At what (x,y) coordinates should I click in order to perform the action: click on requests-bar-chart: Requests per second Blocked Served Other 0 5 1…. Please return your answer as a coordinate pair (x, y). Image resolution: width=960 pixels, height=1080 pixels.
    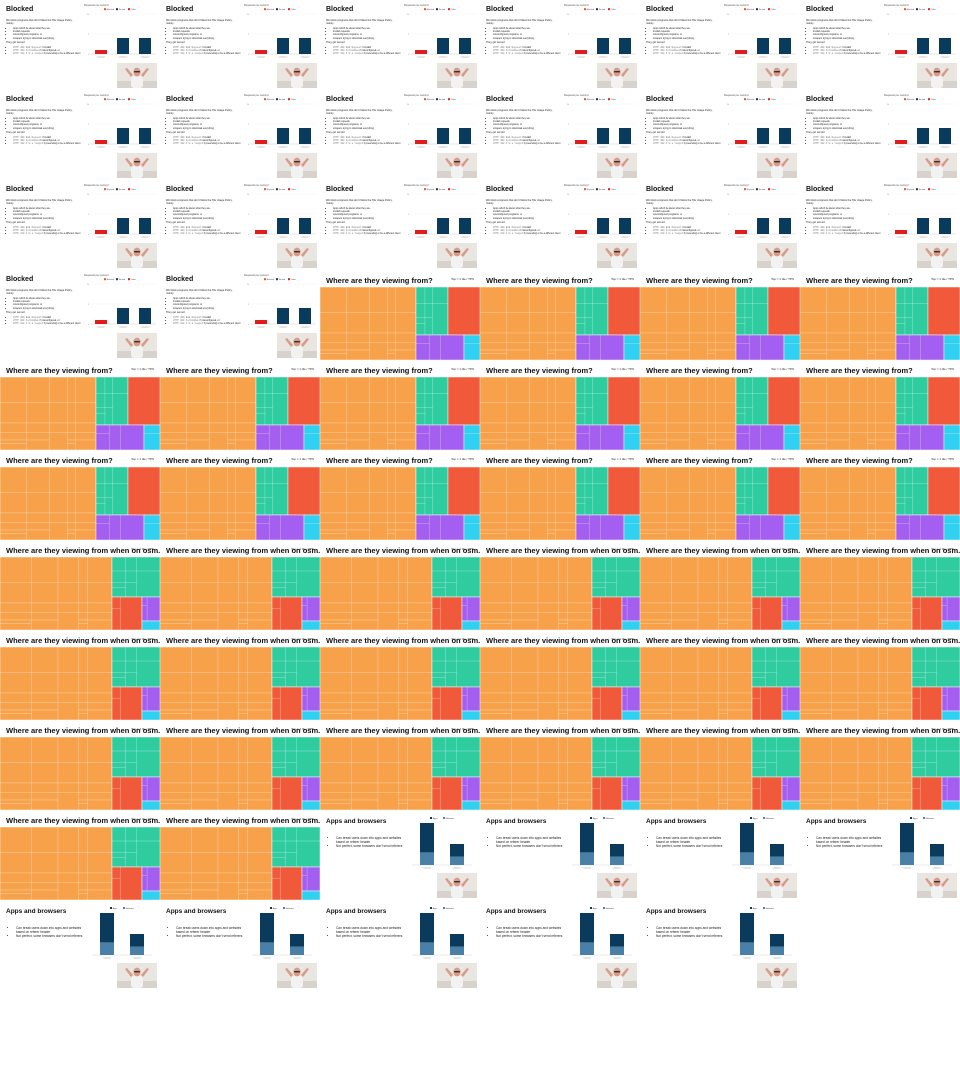
    Looking at the image, I should click on (920, 211).